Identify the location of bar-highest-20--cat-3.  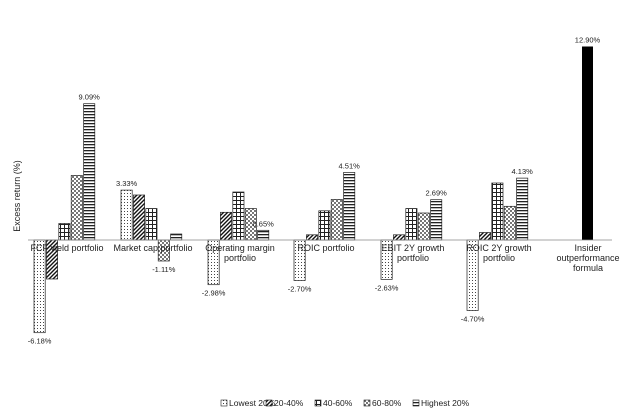
(349, 206).